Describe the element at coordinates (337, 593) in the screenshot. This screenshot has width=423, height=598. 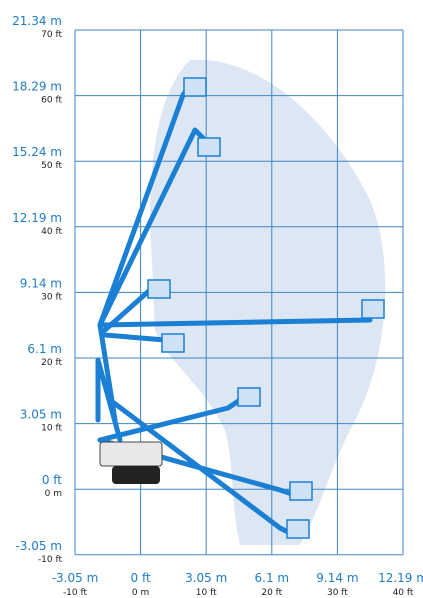
I see `x-label-sub: 30 ft` at that location.